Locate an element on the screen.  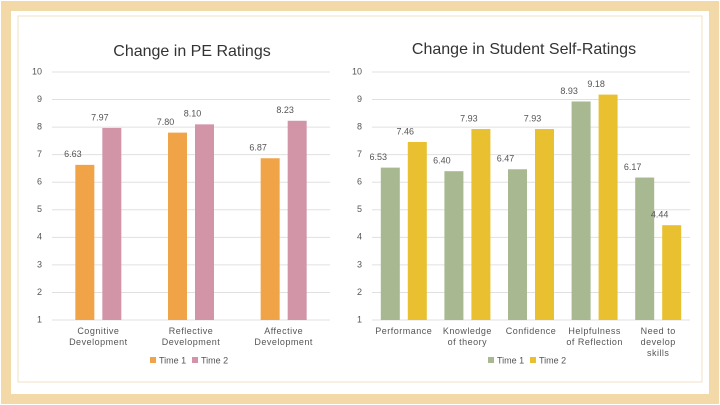
x-tick-label: Need to develop skills is located at coordinates (658, 342).